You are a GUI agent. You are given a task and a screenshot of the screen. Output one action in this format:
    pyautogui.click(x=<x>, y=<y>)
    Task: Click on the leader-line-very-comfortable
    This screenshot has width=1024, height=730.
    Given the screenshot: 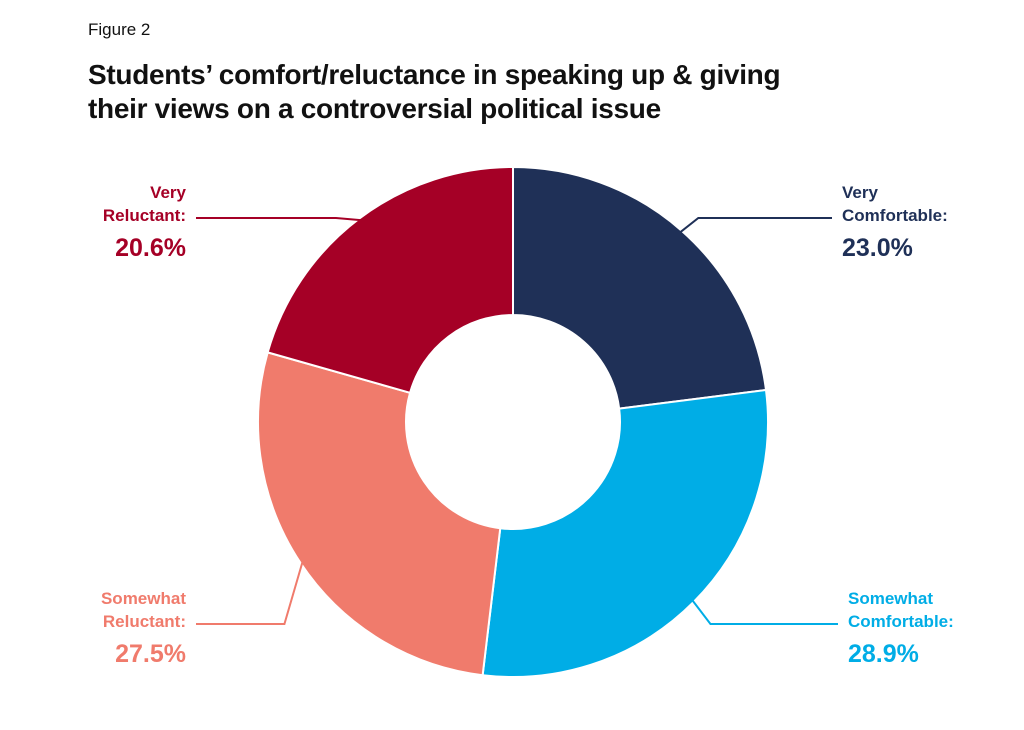 What is the action you would take?
    pyautogui.click(x=755, y=225)
    